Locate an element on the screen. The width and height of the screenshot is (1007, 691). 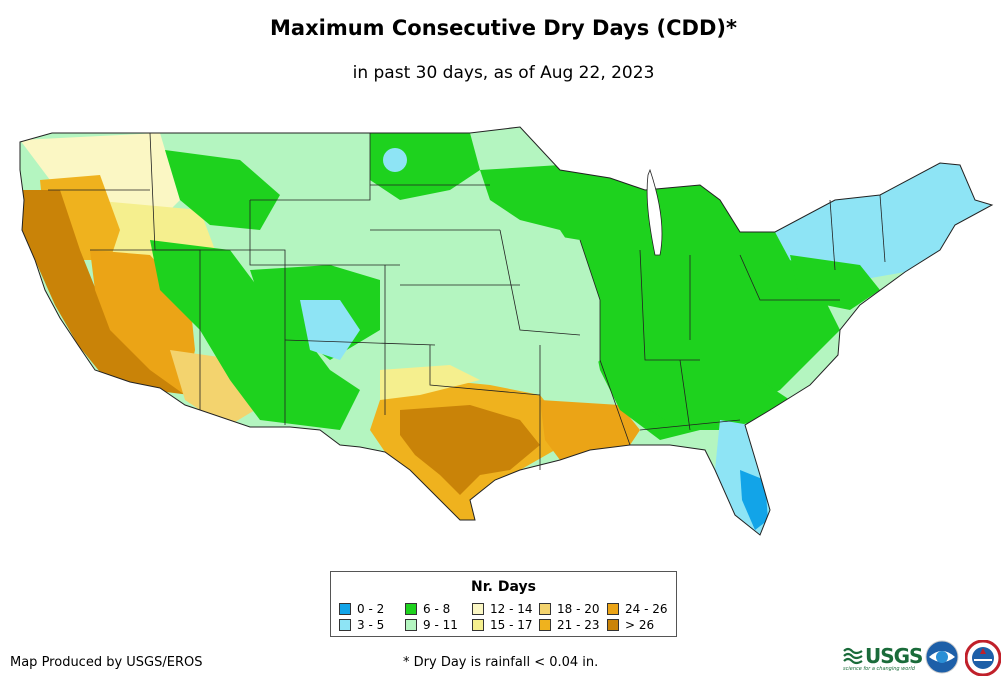
class-6-8-east is located at coordinates (660, 302).